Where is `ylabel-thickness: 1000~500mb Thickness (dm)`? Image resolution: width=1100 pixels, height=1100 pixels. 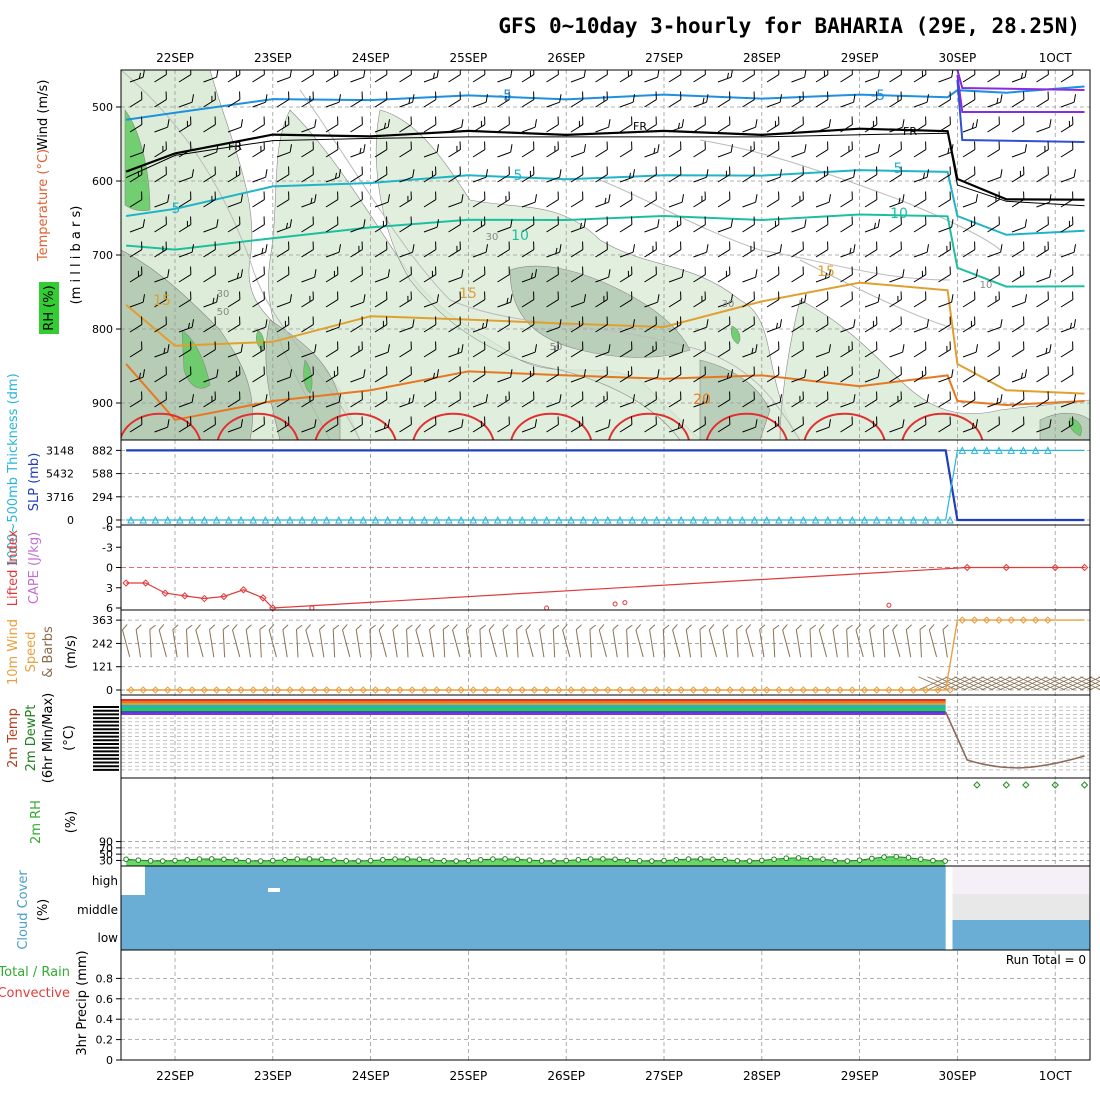
ylabel-thickness: 1000~500mb Thickness (dm) is located at coordinates (13, 469).